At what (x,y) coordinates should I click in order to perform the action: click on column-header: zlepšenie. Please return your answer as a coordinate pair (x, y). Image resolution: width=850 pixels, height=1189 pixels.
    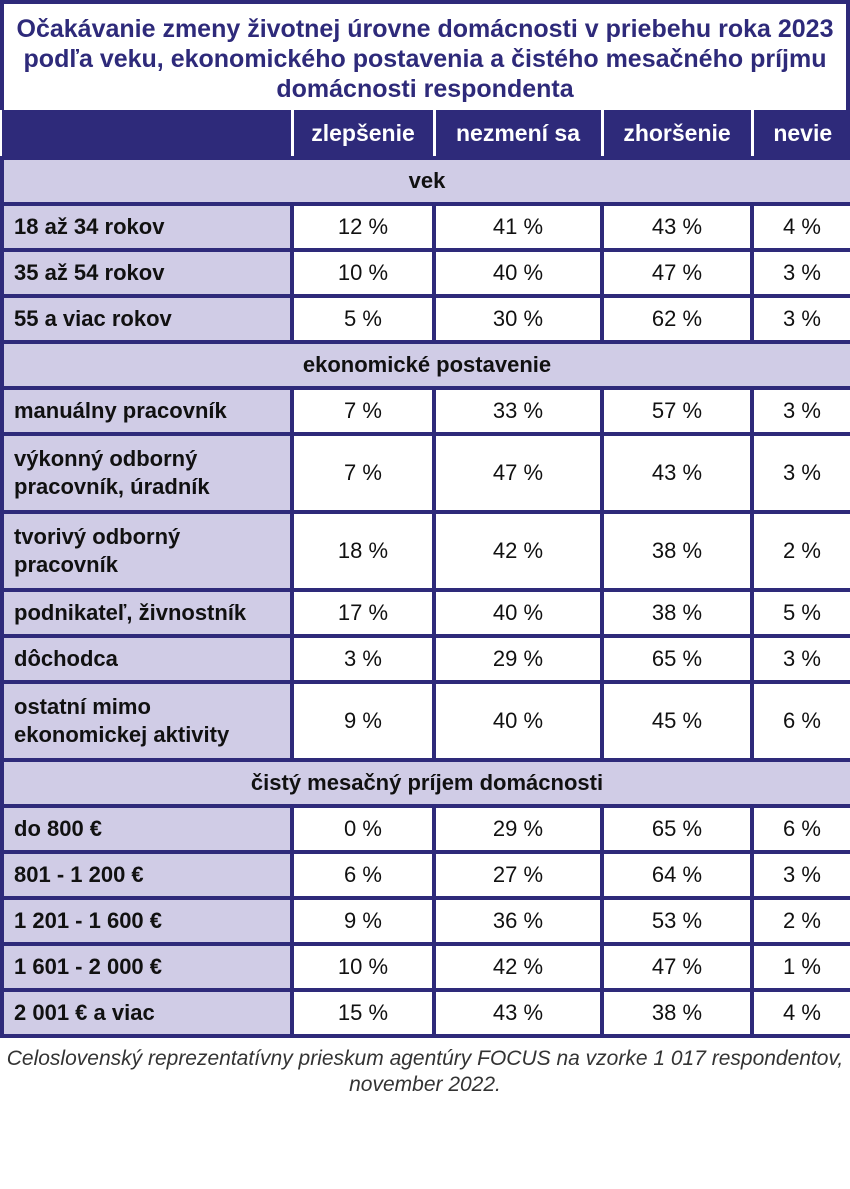
    Looking at the image, I should click on (363, 134).